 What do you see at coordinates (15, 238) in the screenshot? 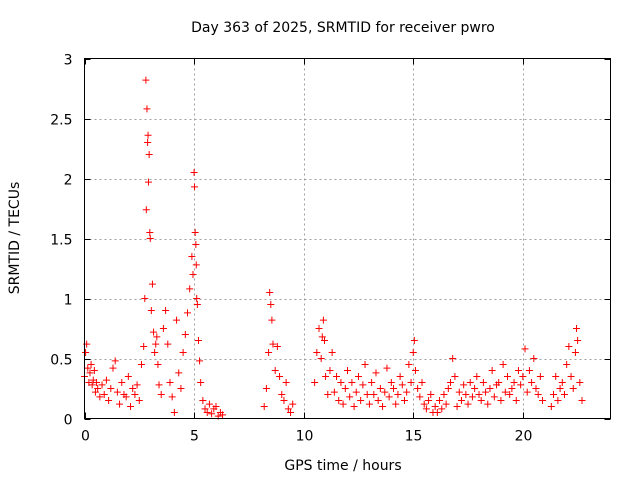
I see `y-axis-label: SRMTID / TECUs` at bounding box center [15, 238].